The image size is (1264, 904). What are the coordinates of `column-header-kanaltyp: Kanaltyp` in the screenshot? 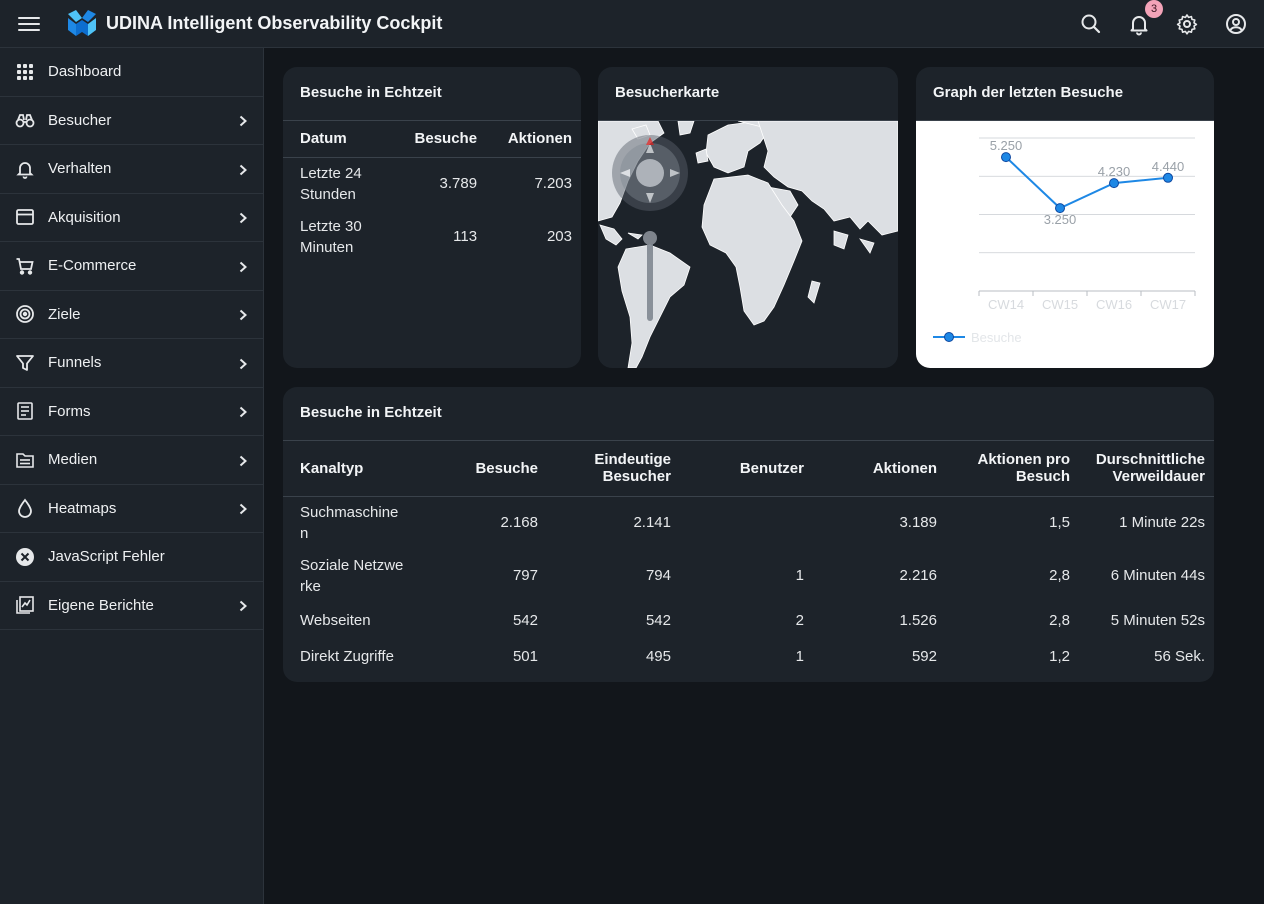 It's located at (332, 468).